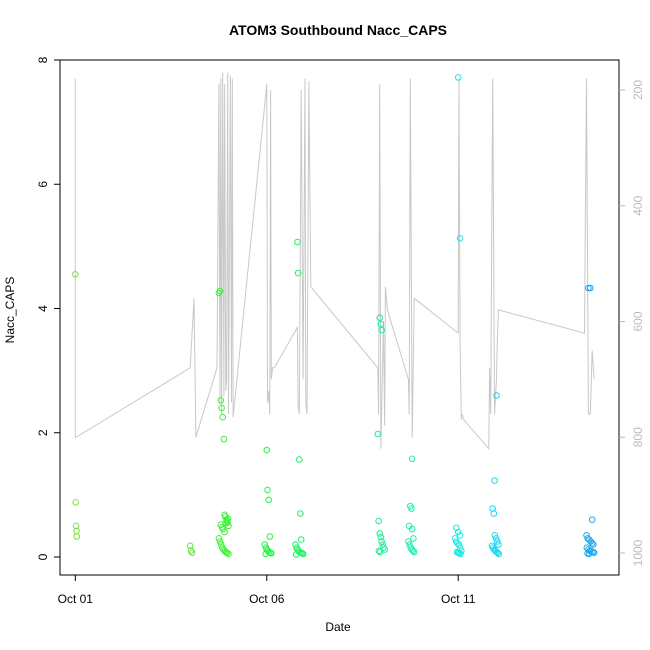 The image size is (650, 650). What do you see at coordinates (638, 437) in the screenshot?
I see `right-tick-label: 800` at bounding box center [638, 437].